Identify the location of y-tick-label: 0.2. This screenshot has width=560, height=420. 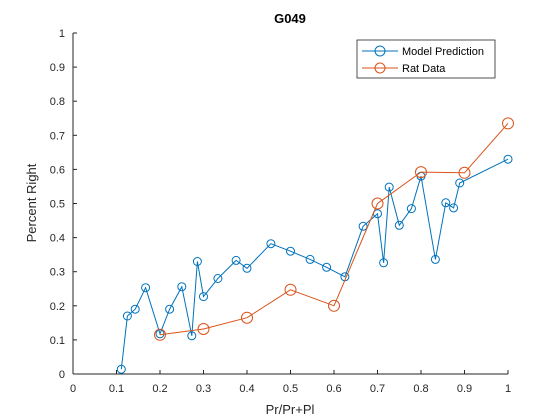
(57, 307).